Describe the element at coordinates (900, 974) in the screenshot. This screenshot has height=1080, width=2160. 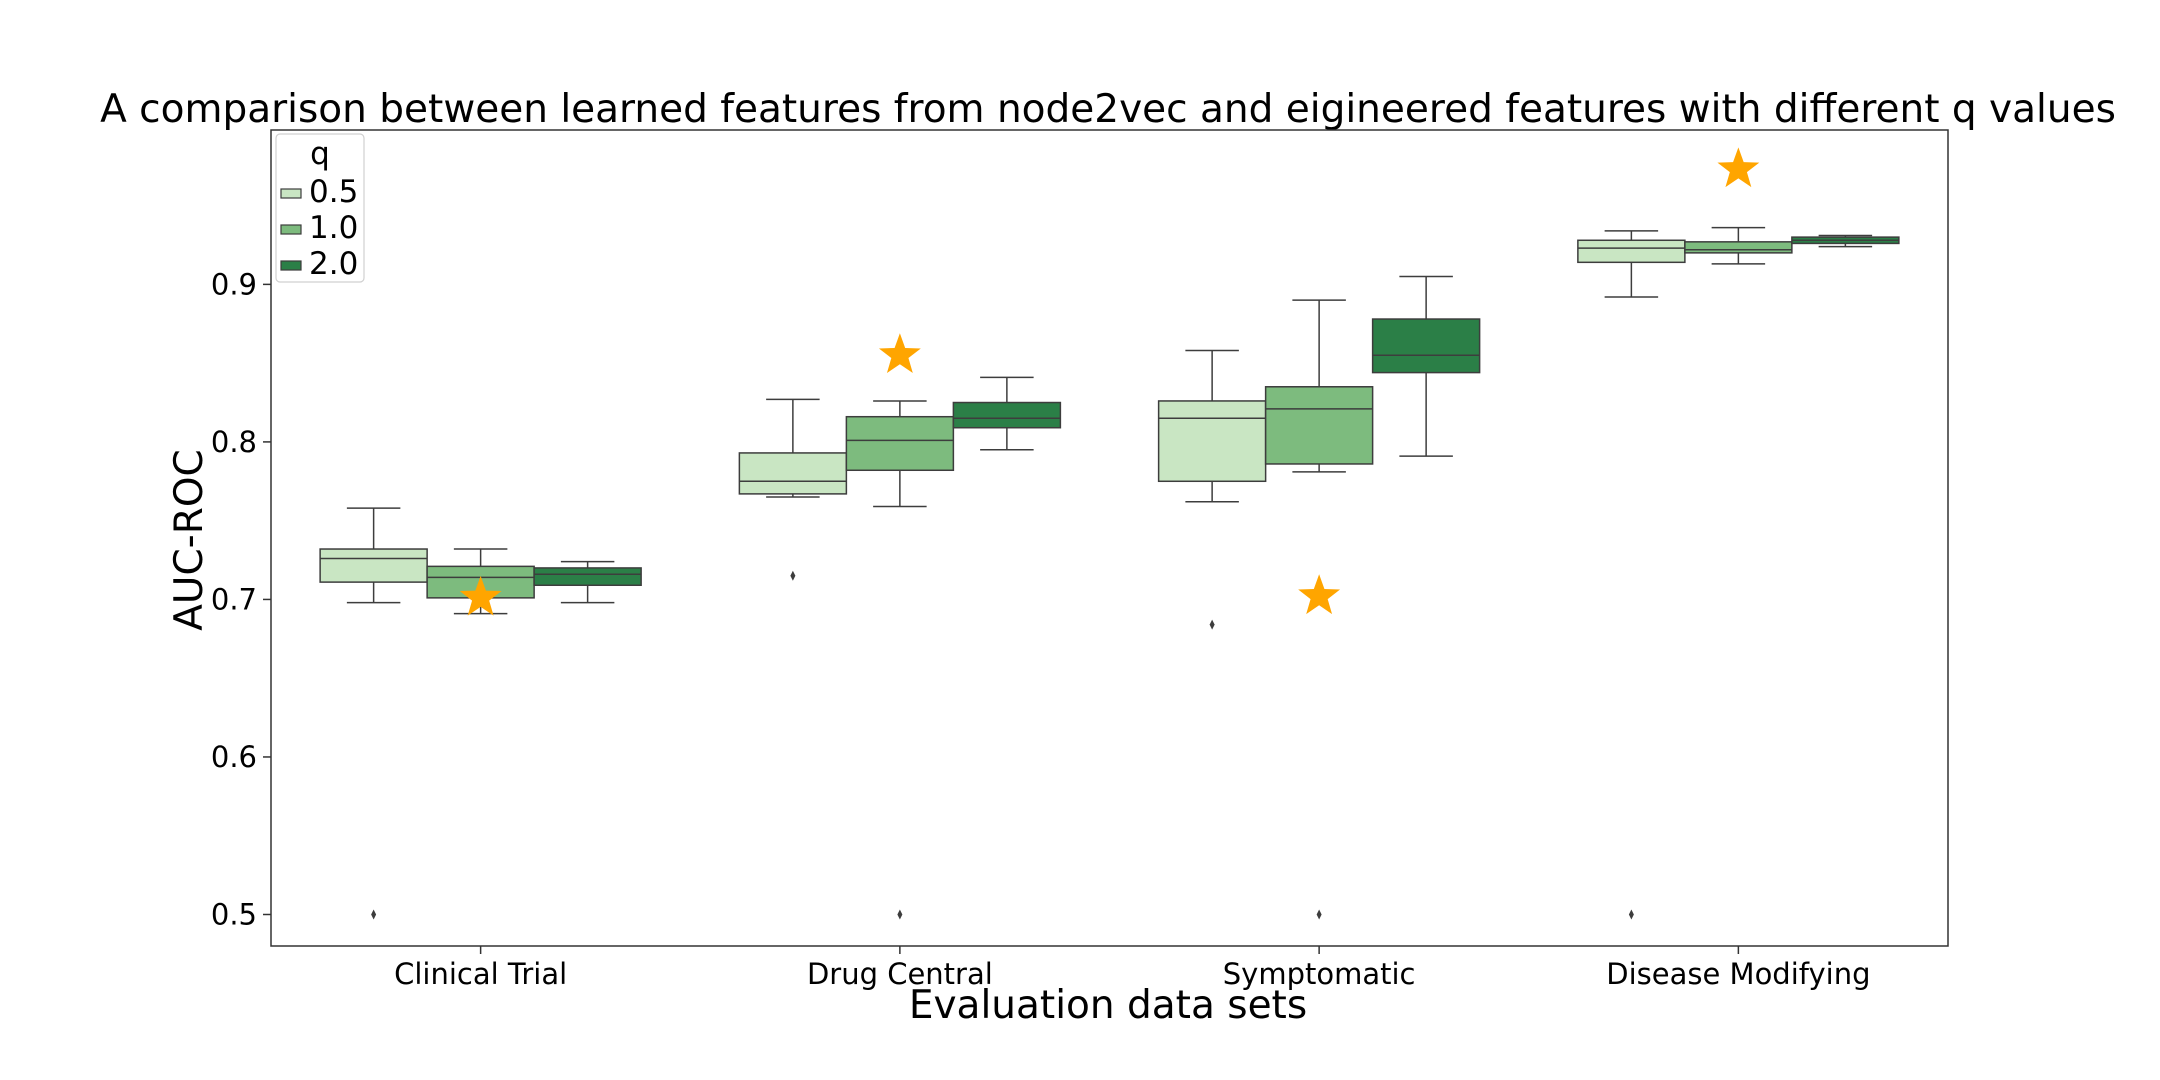
I see `x-tick-label: Drug Central` at that location.